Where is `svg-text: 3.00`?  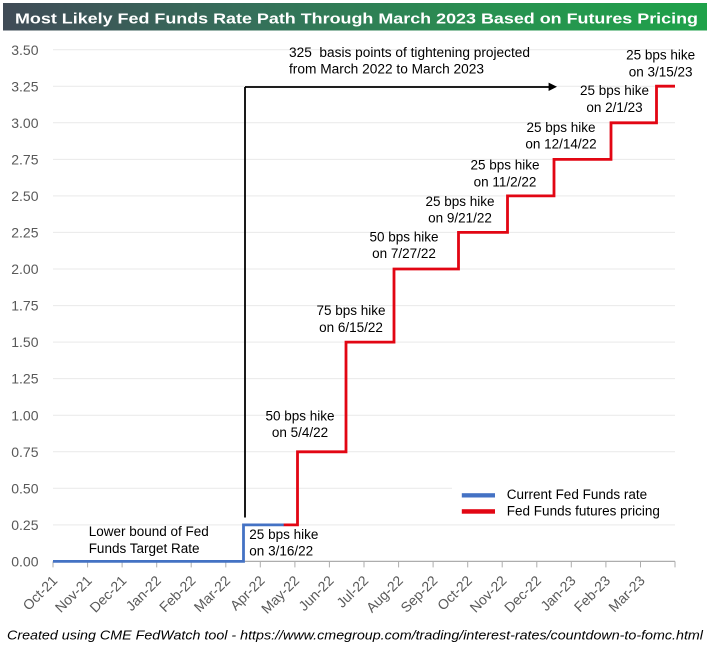
svg-text: 3.00 is located at coordinates (24, 123).